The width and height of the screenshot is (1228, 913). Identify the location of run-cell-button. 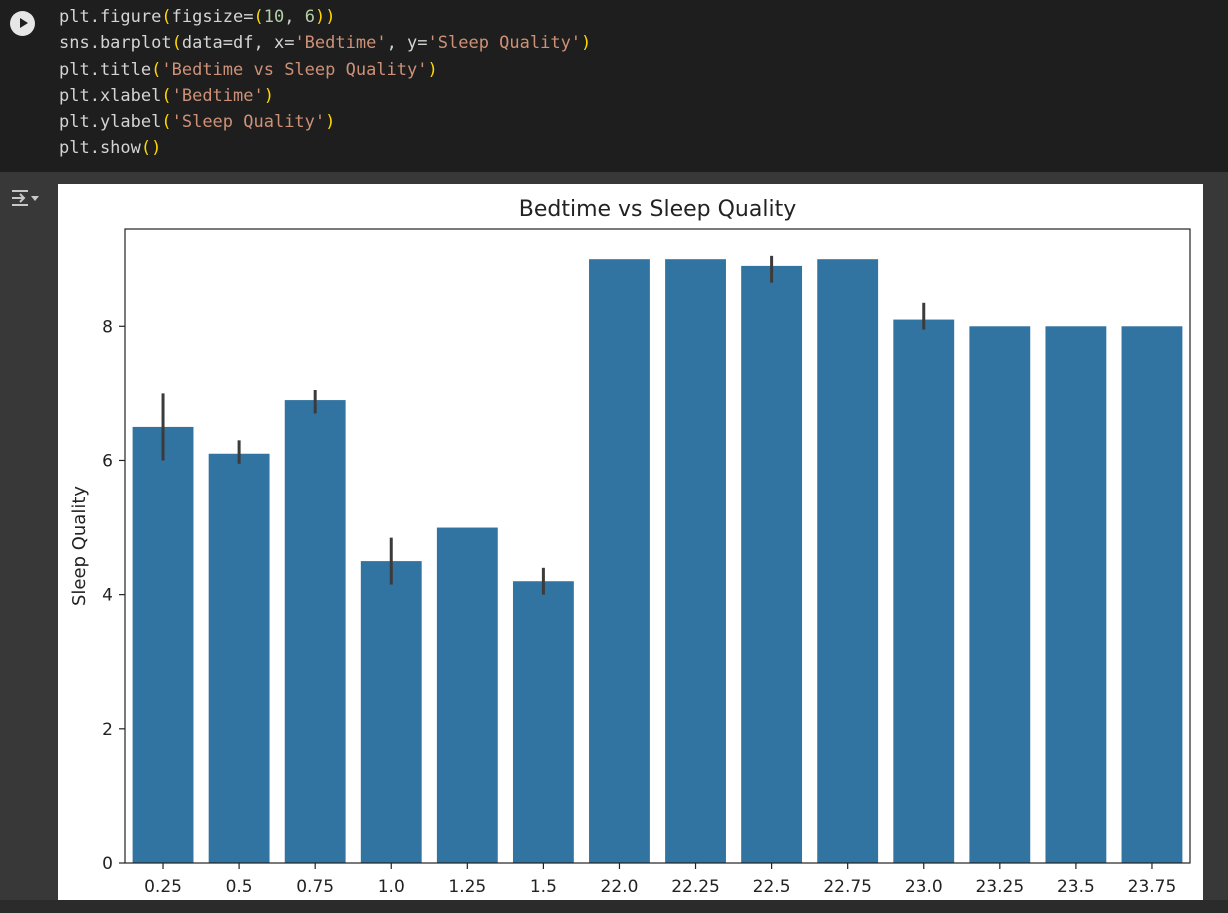
(22, 23).